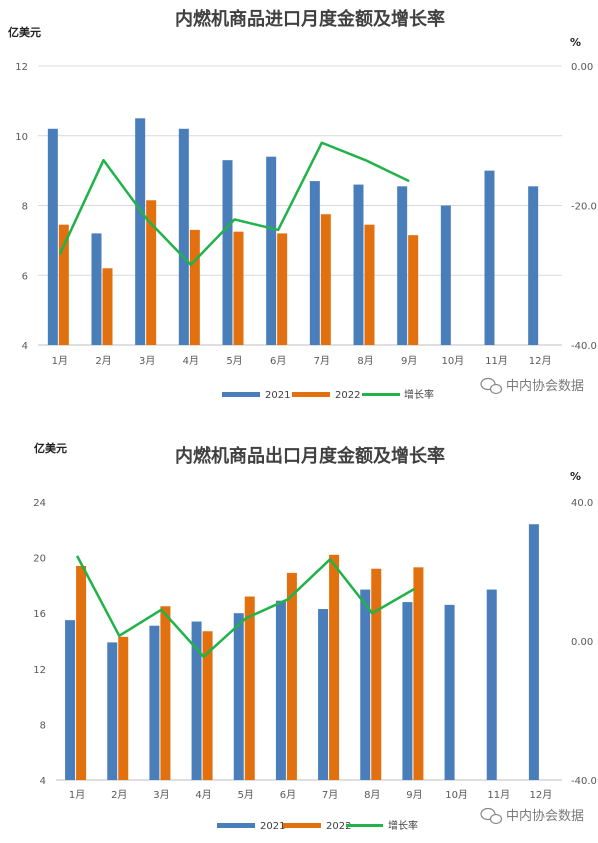  What do you see at coordinates (39, 559) in the screenshot?
I see `y-tick-label: 20` at bounding box center [39, 559].